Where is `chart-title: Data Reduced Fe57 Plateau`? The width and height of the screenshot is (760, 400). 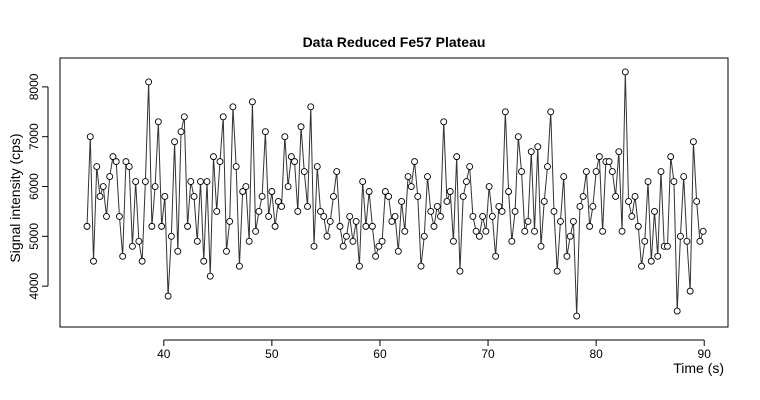 chart-title: Data Reduced Fe57 Plateau is located at coordinates (394, 42).